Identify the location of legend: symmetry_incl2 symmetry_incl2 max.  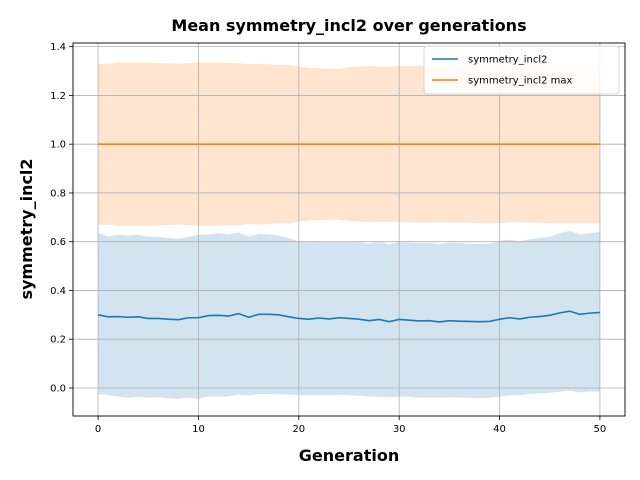
(521, 70).